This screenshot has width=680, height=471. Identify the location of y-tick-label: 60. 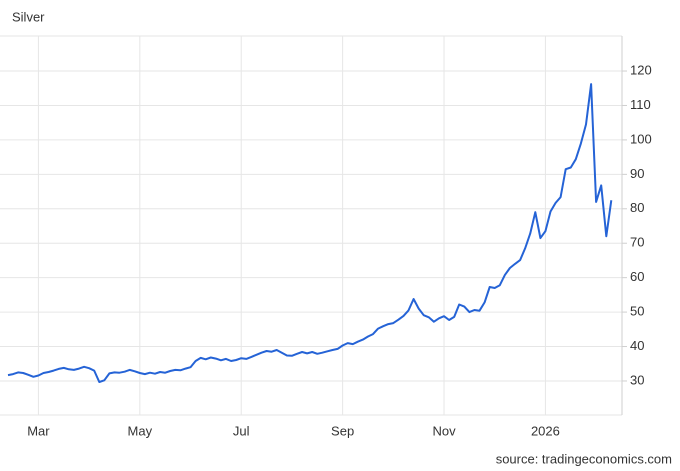
(637, 276).